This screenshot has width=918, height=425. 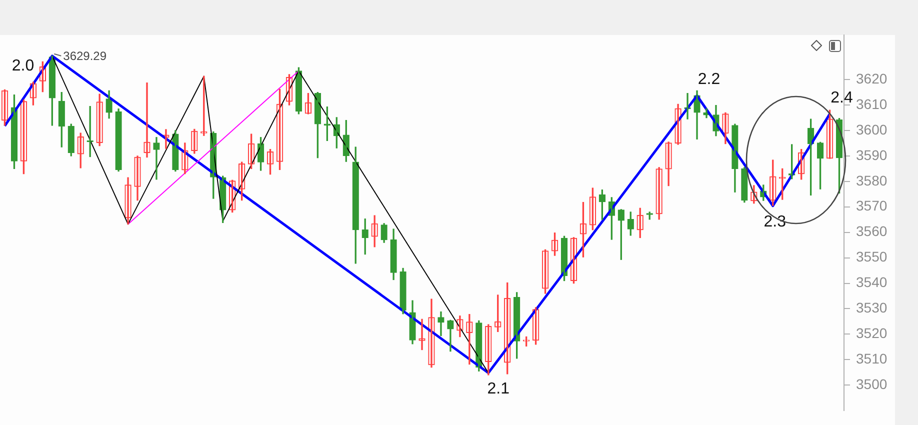 What do you see at coordinates (85, 56) in the screenshot?
I see `data-label: 3629.29` at bounding box center [85, 56].